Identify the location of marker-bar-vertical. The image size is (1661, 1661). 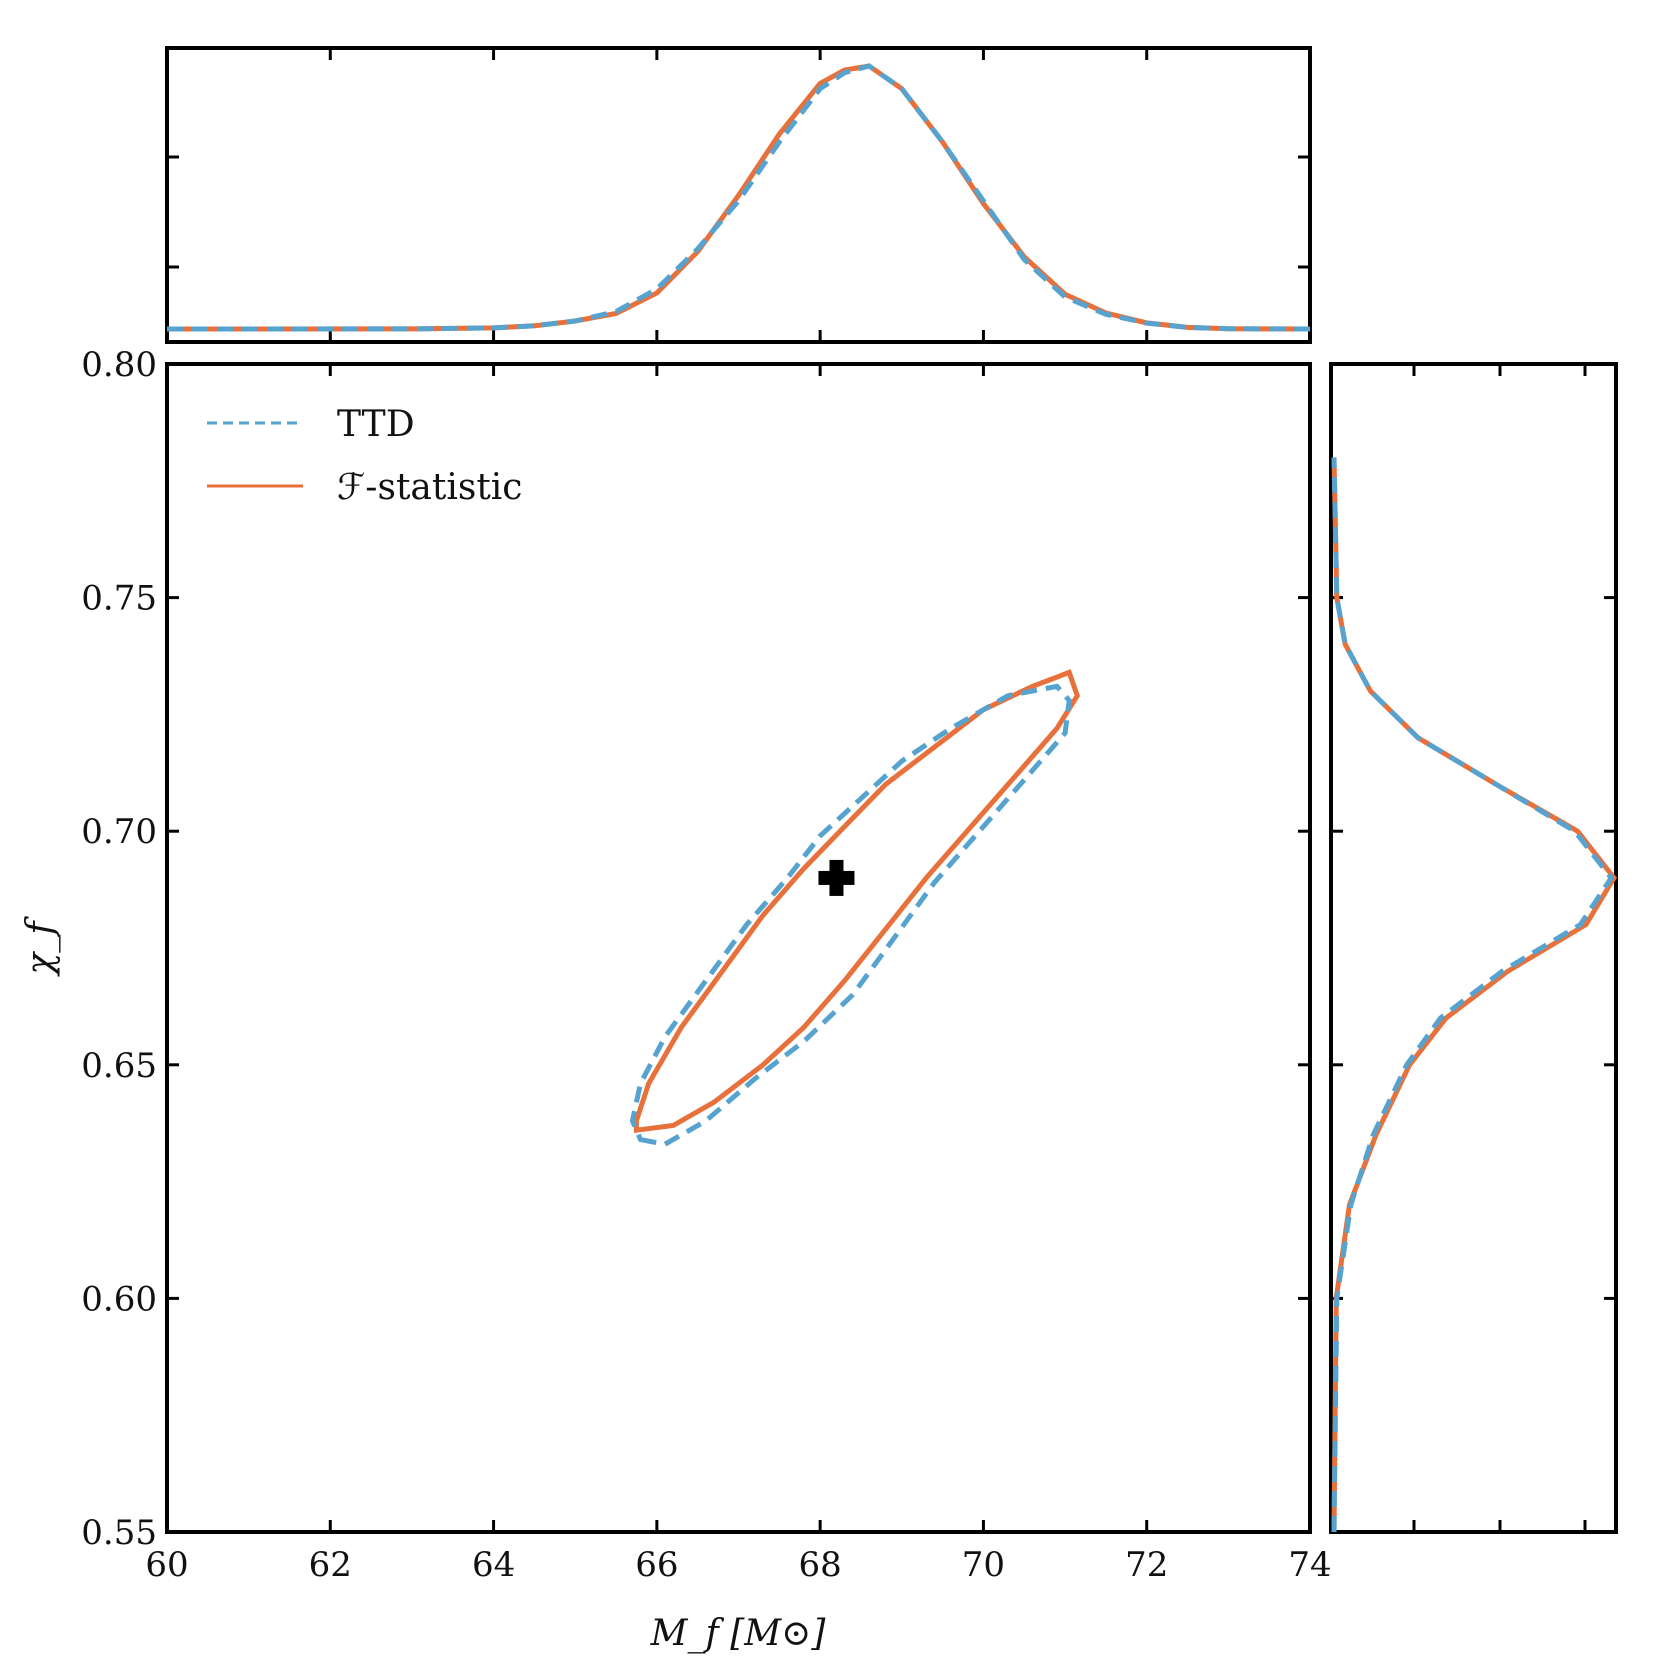
(836, 877).